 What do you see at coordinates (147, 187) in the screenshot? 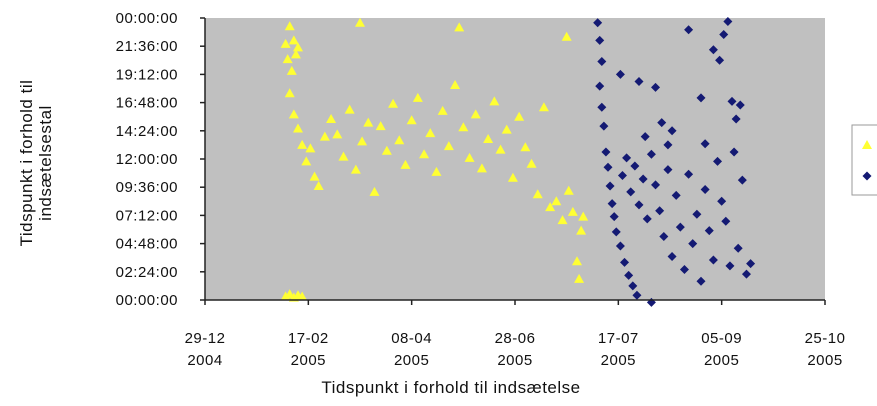
I see `y-tick-label: 09:36:00` at bounding box center [147, 187].